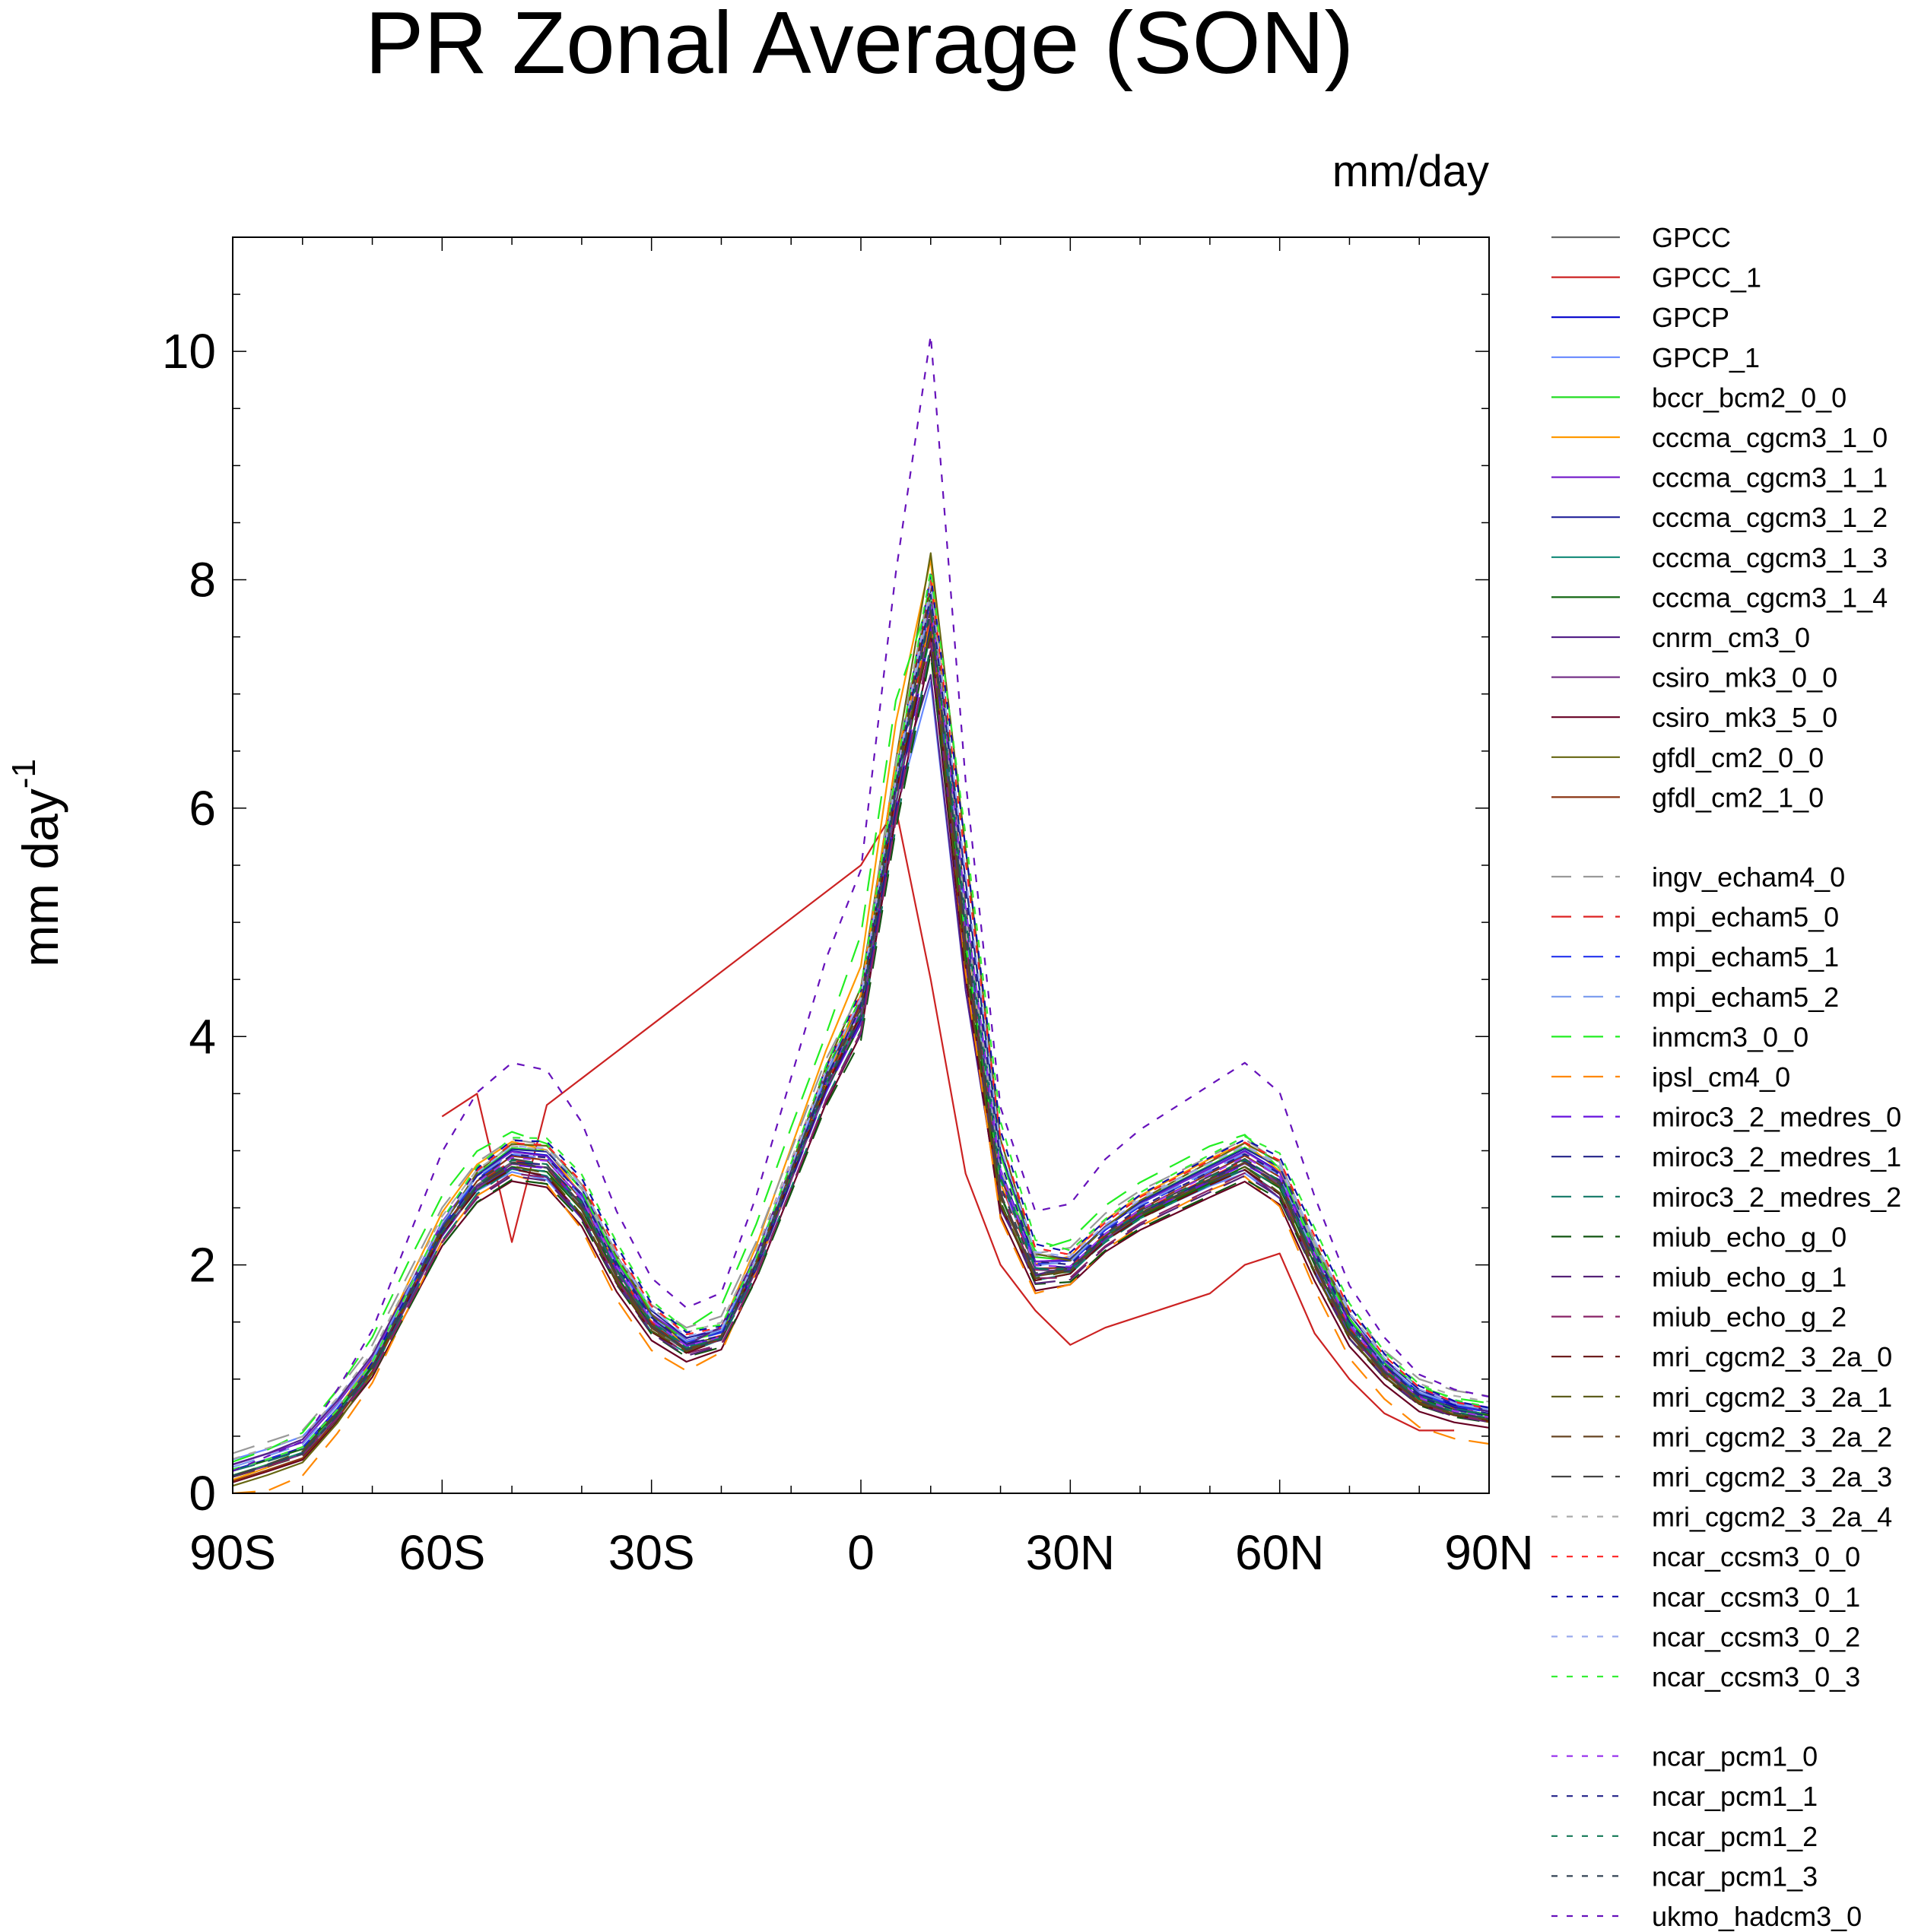  Describe the element at coordinates (1772, 1477) in the screenshot. I see `legend-label: mri_cgcm2_3_2a_3` at that location.